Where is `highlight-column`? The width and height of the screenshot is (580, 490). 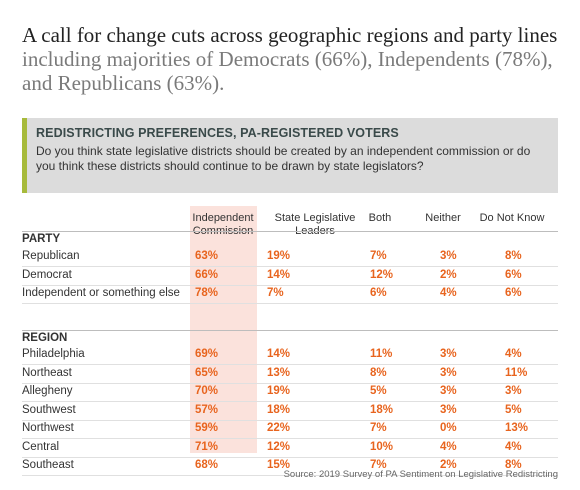
highlight-column is located at coordinates (223, 329).